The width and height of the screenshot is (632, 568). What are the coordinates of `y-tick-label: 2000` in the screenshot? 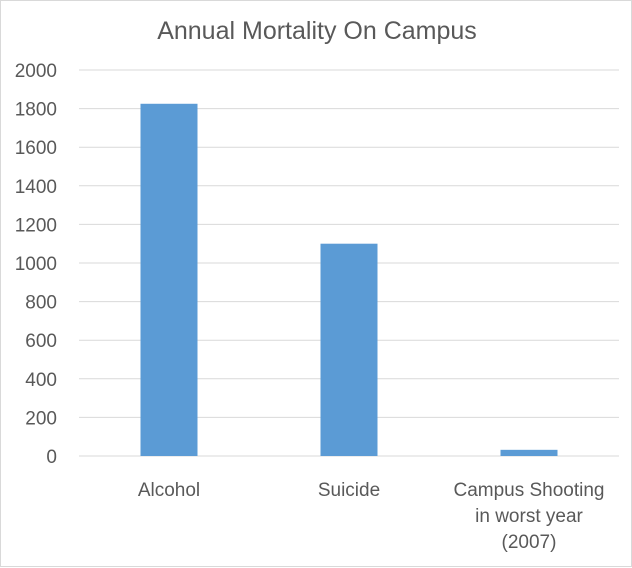 It's located at (36, 71).